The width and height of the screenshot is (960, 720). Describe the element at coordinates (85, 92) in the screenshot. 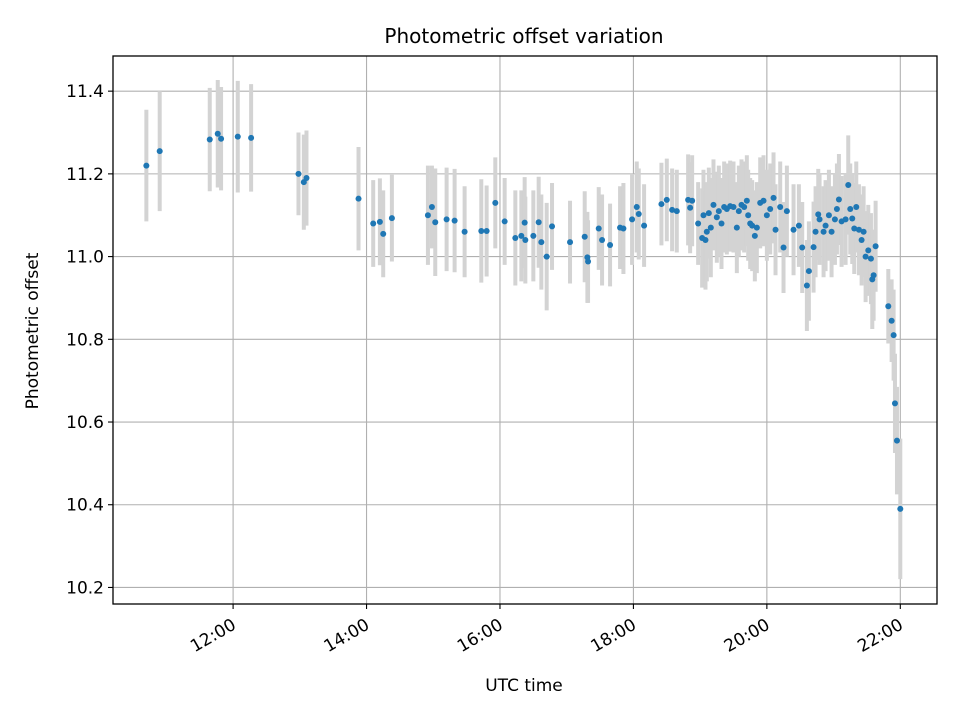

I see `y-tick-label: 11.4` at that location.